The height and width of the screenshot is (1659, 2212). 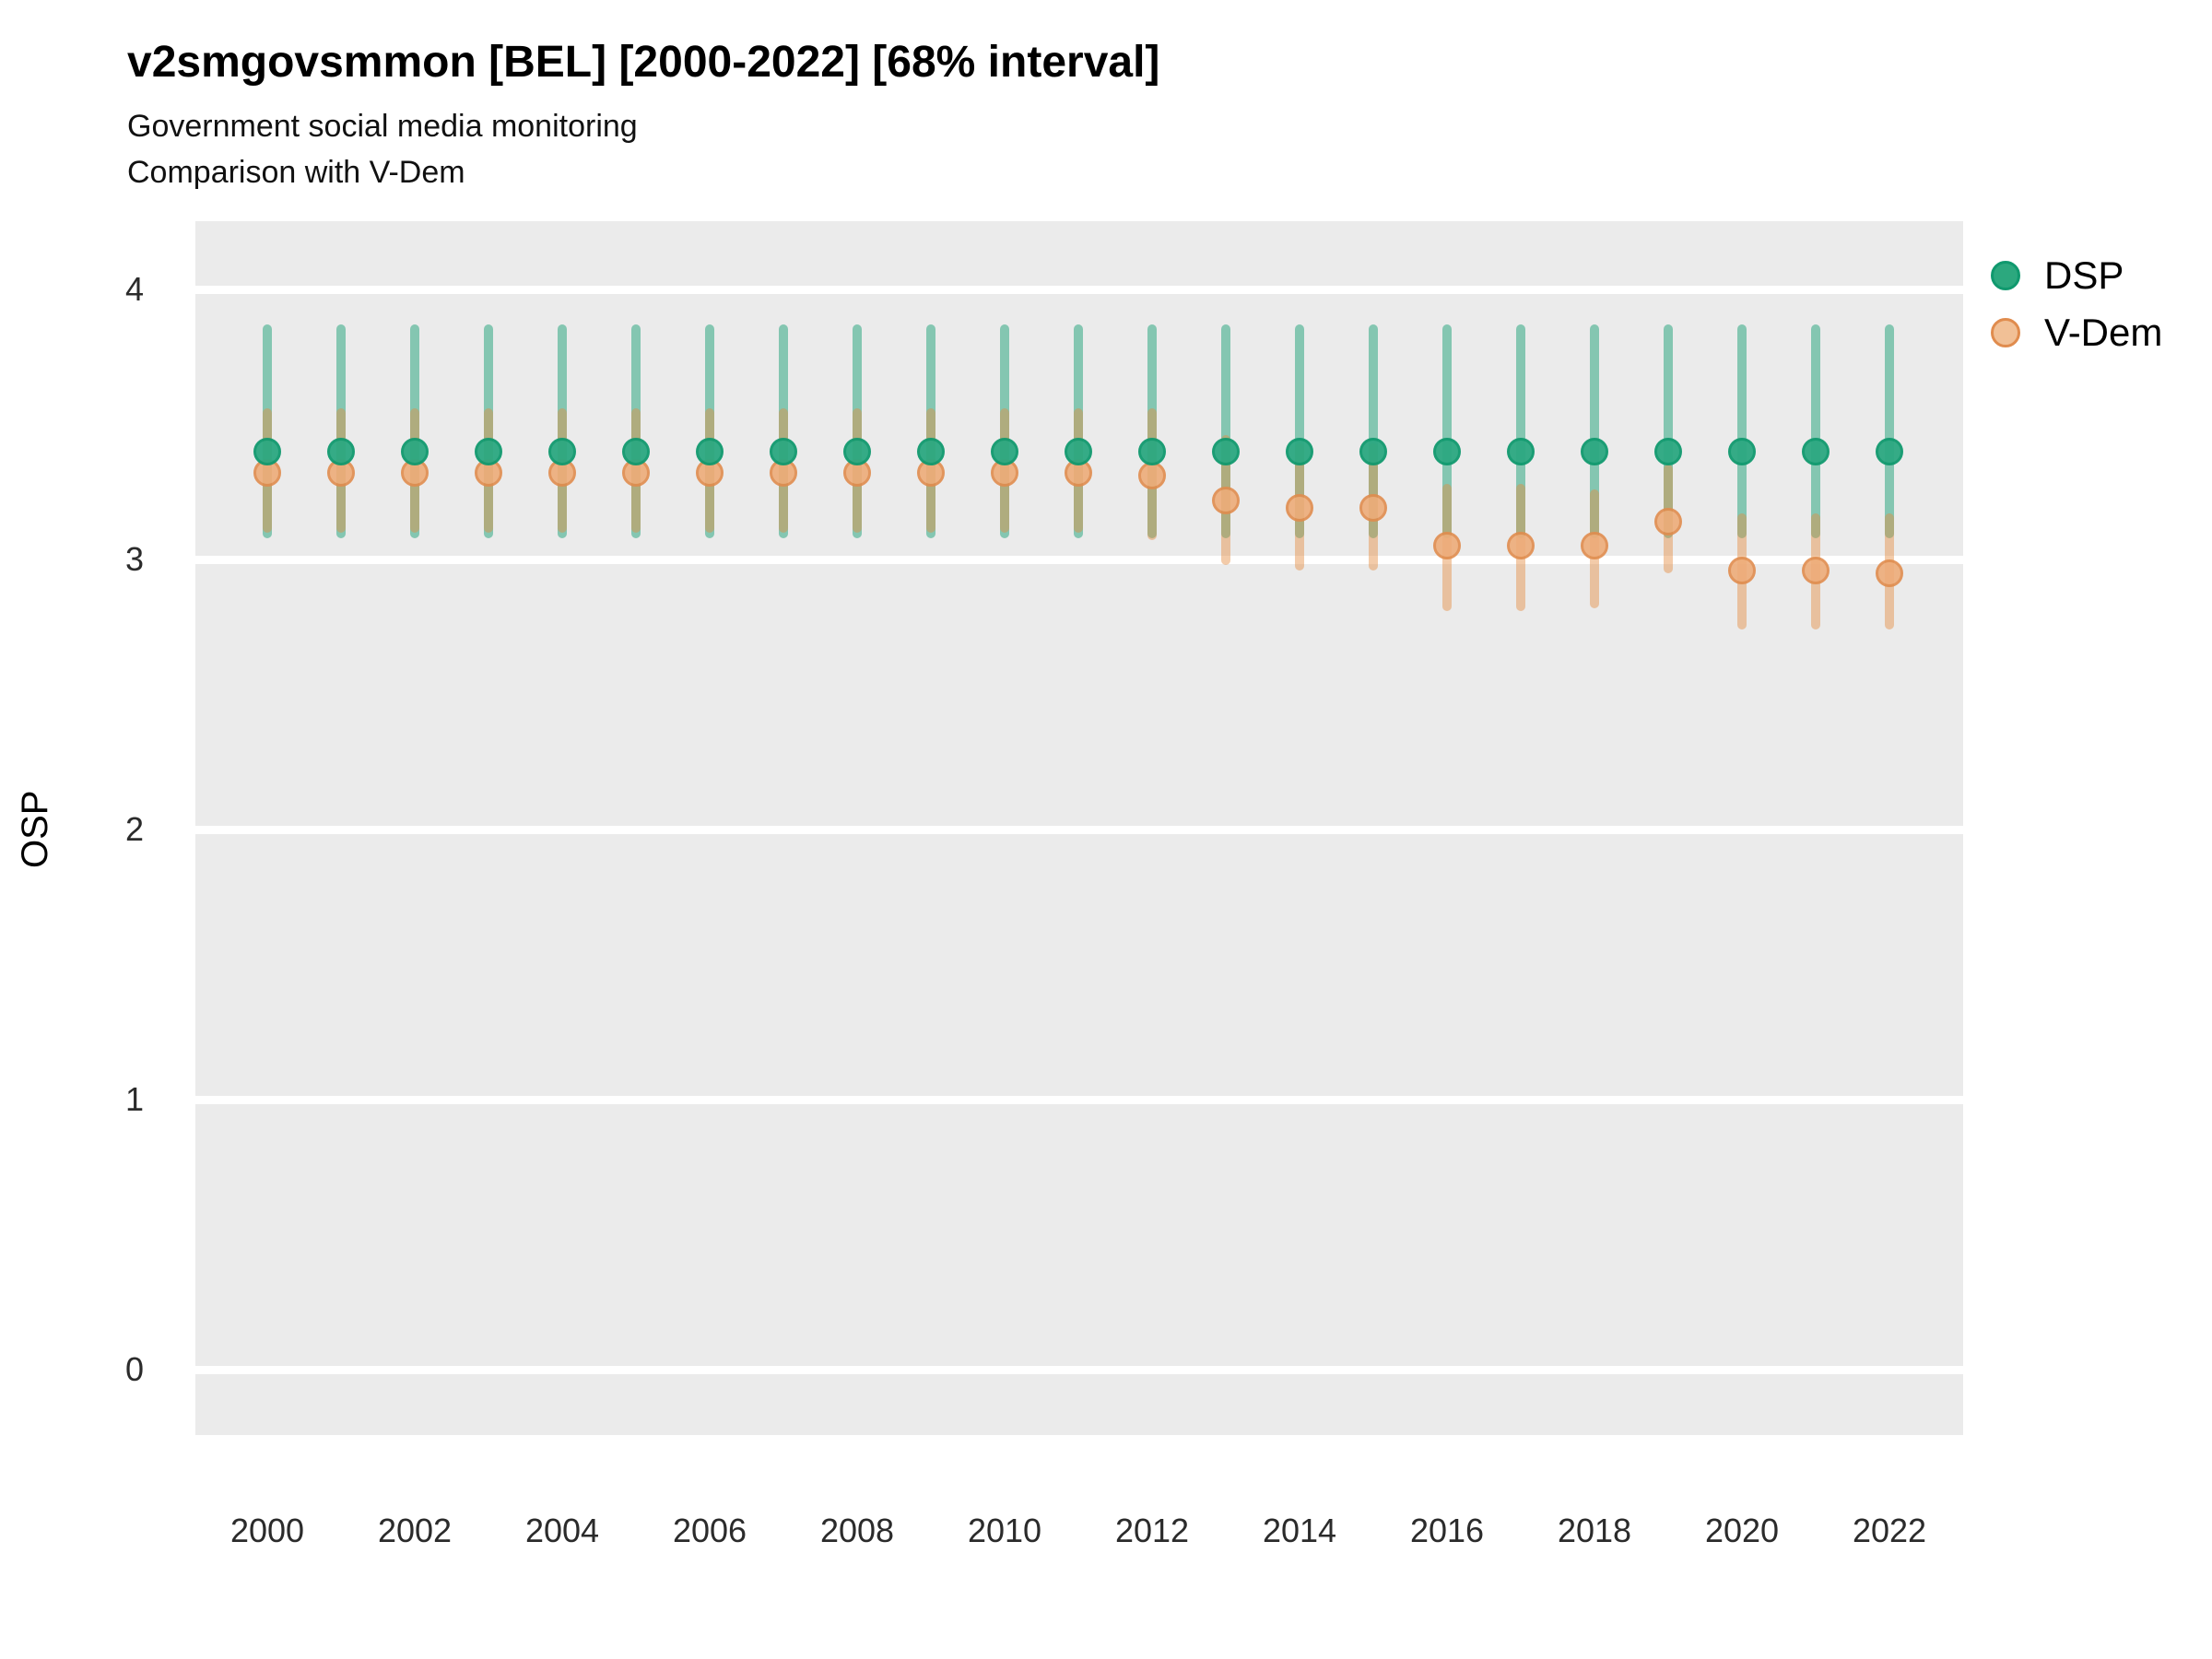 What do you see at coordinates (1004, 1530) in the screenshot?
I see `x-tick-label-2010: 2010` at bounding box center [1004, 1530].